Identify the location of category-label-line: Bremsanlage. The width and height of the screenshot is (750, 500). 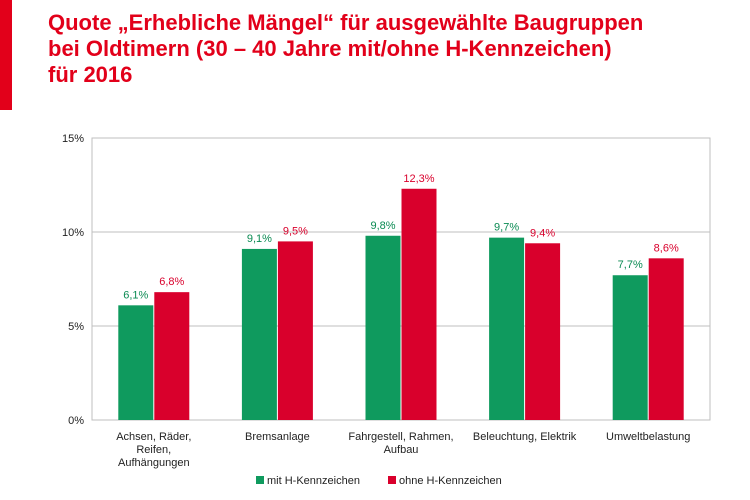
(277, 437).